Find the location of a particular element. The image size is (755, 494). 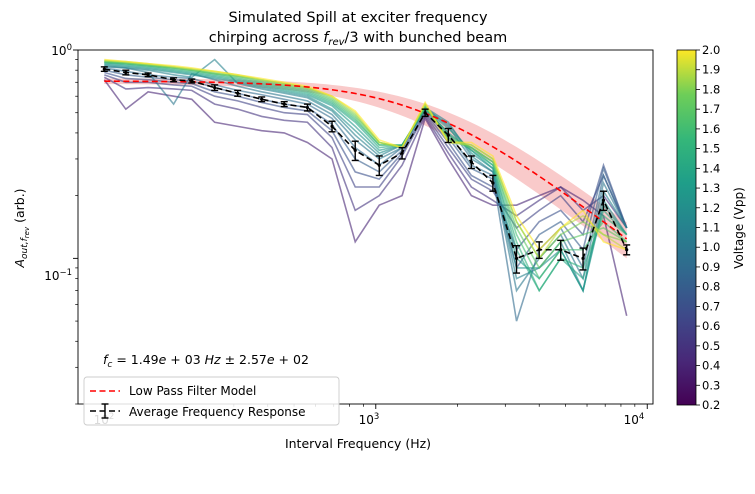

chart-title-line1: Simulated Spill at exciter frequency is located at coordinates (357, 18).